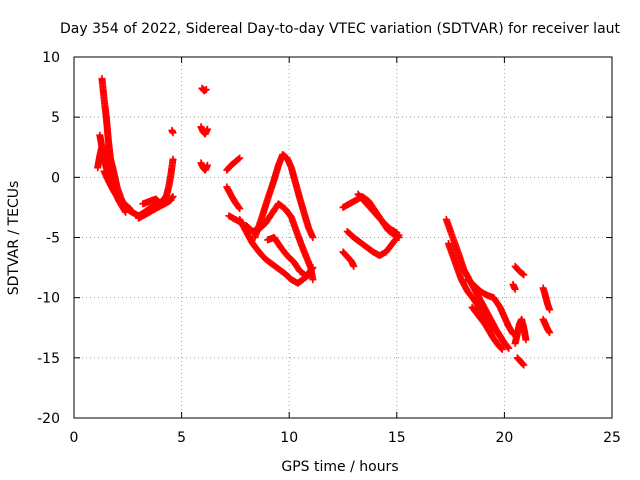 The width and height of the screenshot is (640, 480). I want to click on y-tick-label: 0, so click(55, 178).